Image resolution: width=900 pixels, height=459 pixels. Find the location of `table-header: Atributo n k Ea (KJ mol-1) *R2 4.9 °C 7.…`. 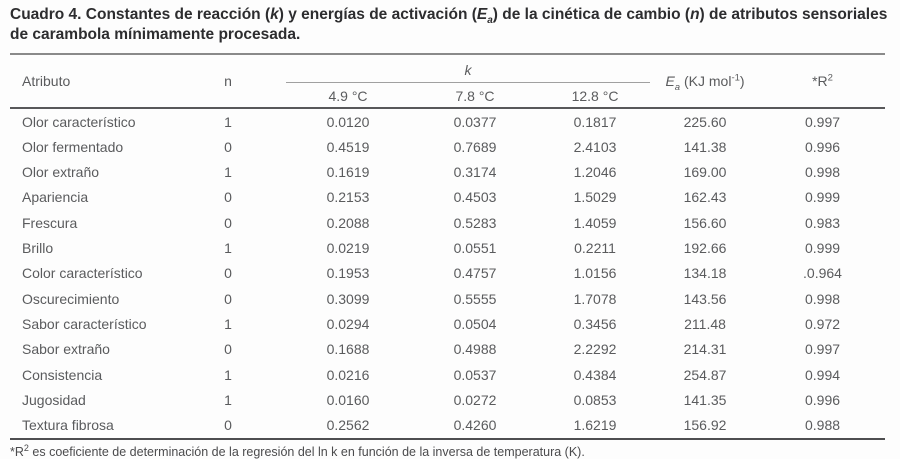

table-header: Atributo n k Ea (KJ mol-1) *R2 4.9 °C 7.… is located at coordinates (448, 80).